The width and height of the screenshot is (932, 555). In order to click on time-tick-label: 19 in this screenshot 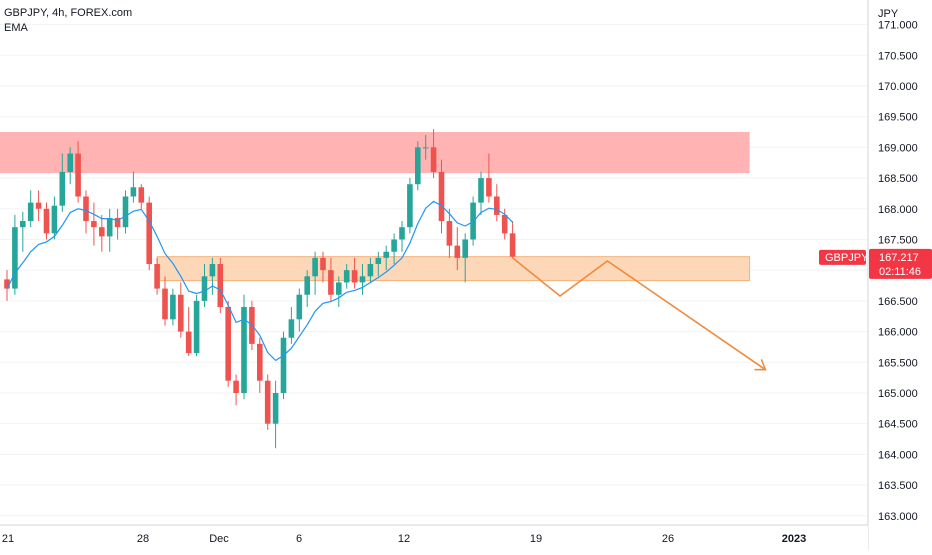, I will do `click(536, 539)`.